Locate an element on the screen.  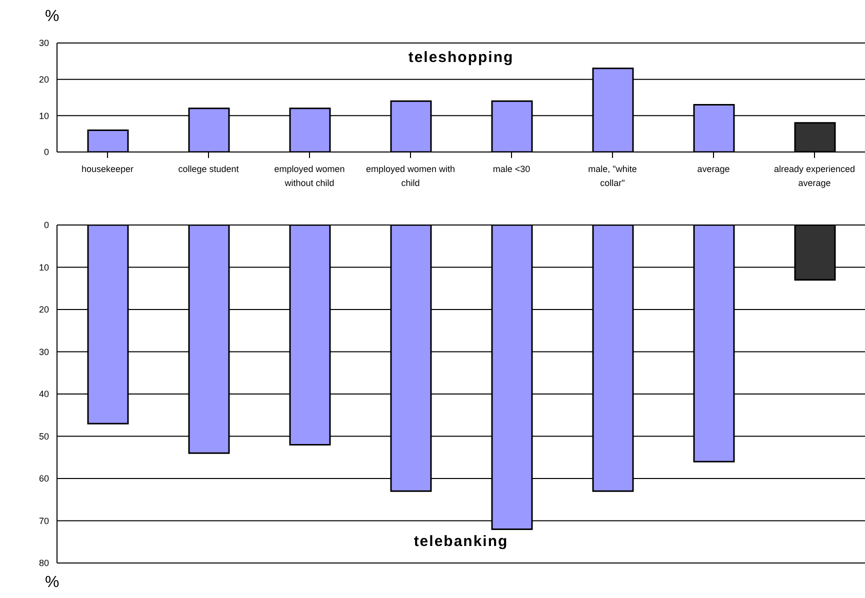
y-tick-label: 40 is located at coordinates (43, 394).